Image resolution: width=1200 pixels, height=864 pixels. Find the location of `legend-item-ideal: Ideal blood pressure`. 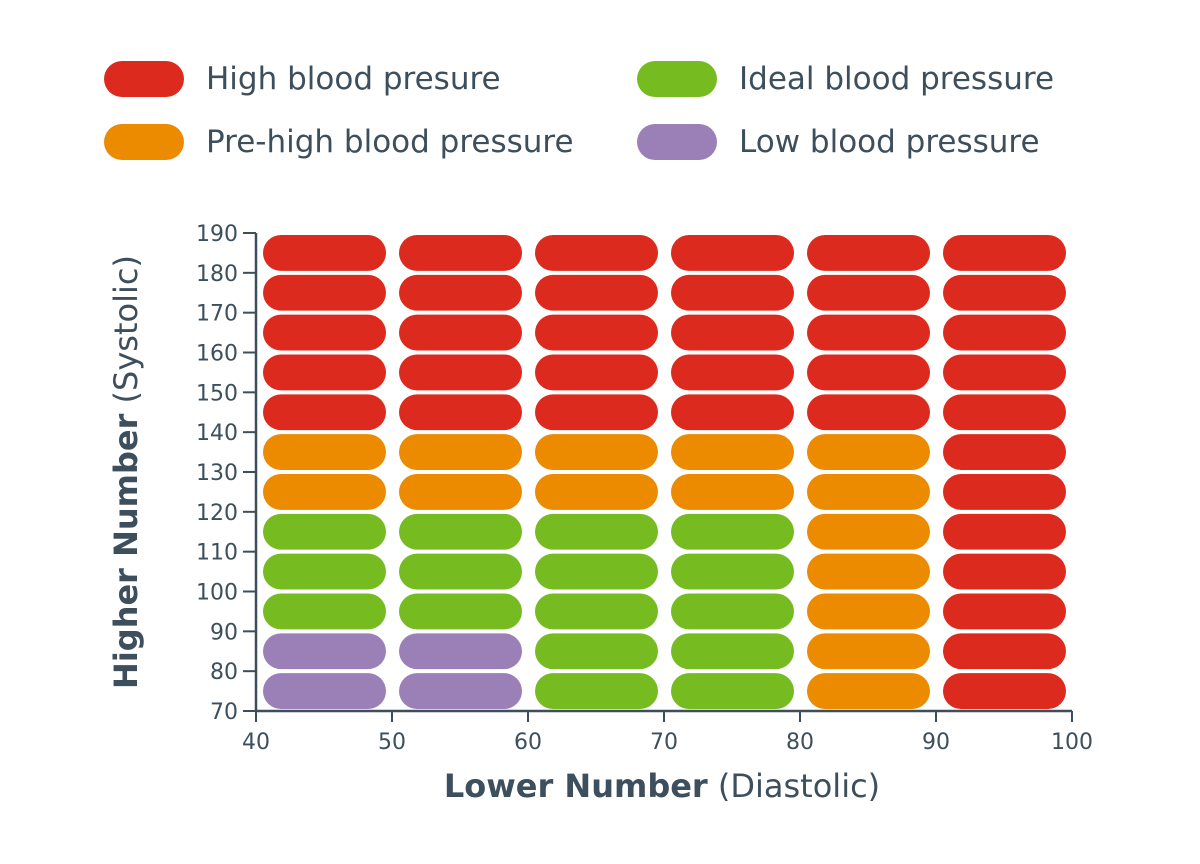

legend-item-ideal: Ideal blood pressure is located at coordinates (845, 79).